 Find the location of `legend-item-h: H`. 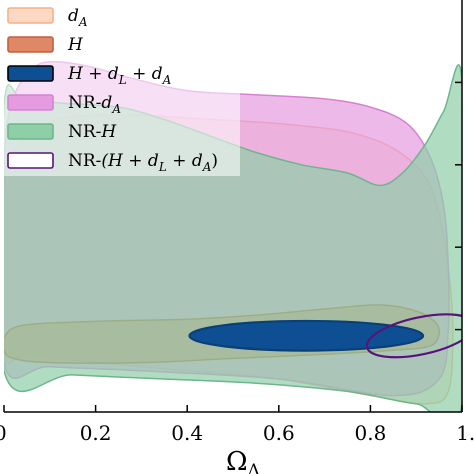

legend-item-h: H is located at coordinates (45, 45).